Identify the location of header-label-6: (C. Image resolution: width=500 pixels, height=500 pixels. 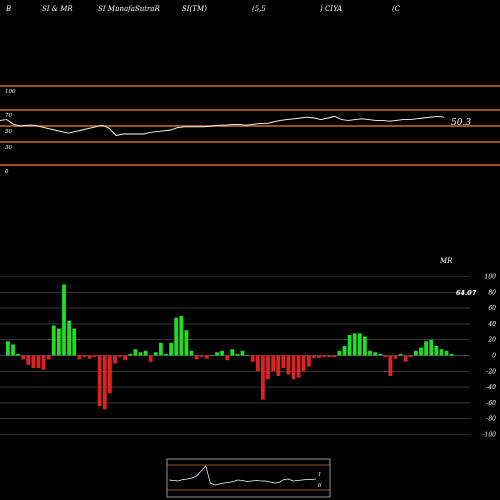
(396, 9).